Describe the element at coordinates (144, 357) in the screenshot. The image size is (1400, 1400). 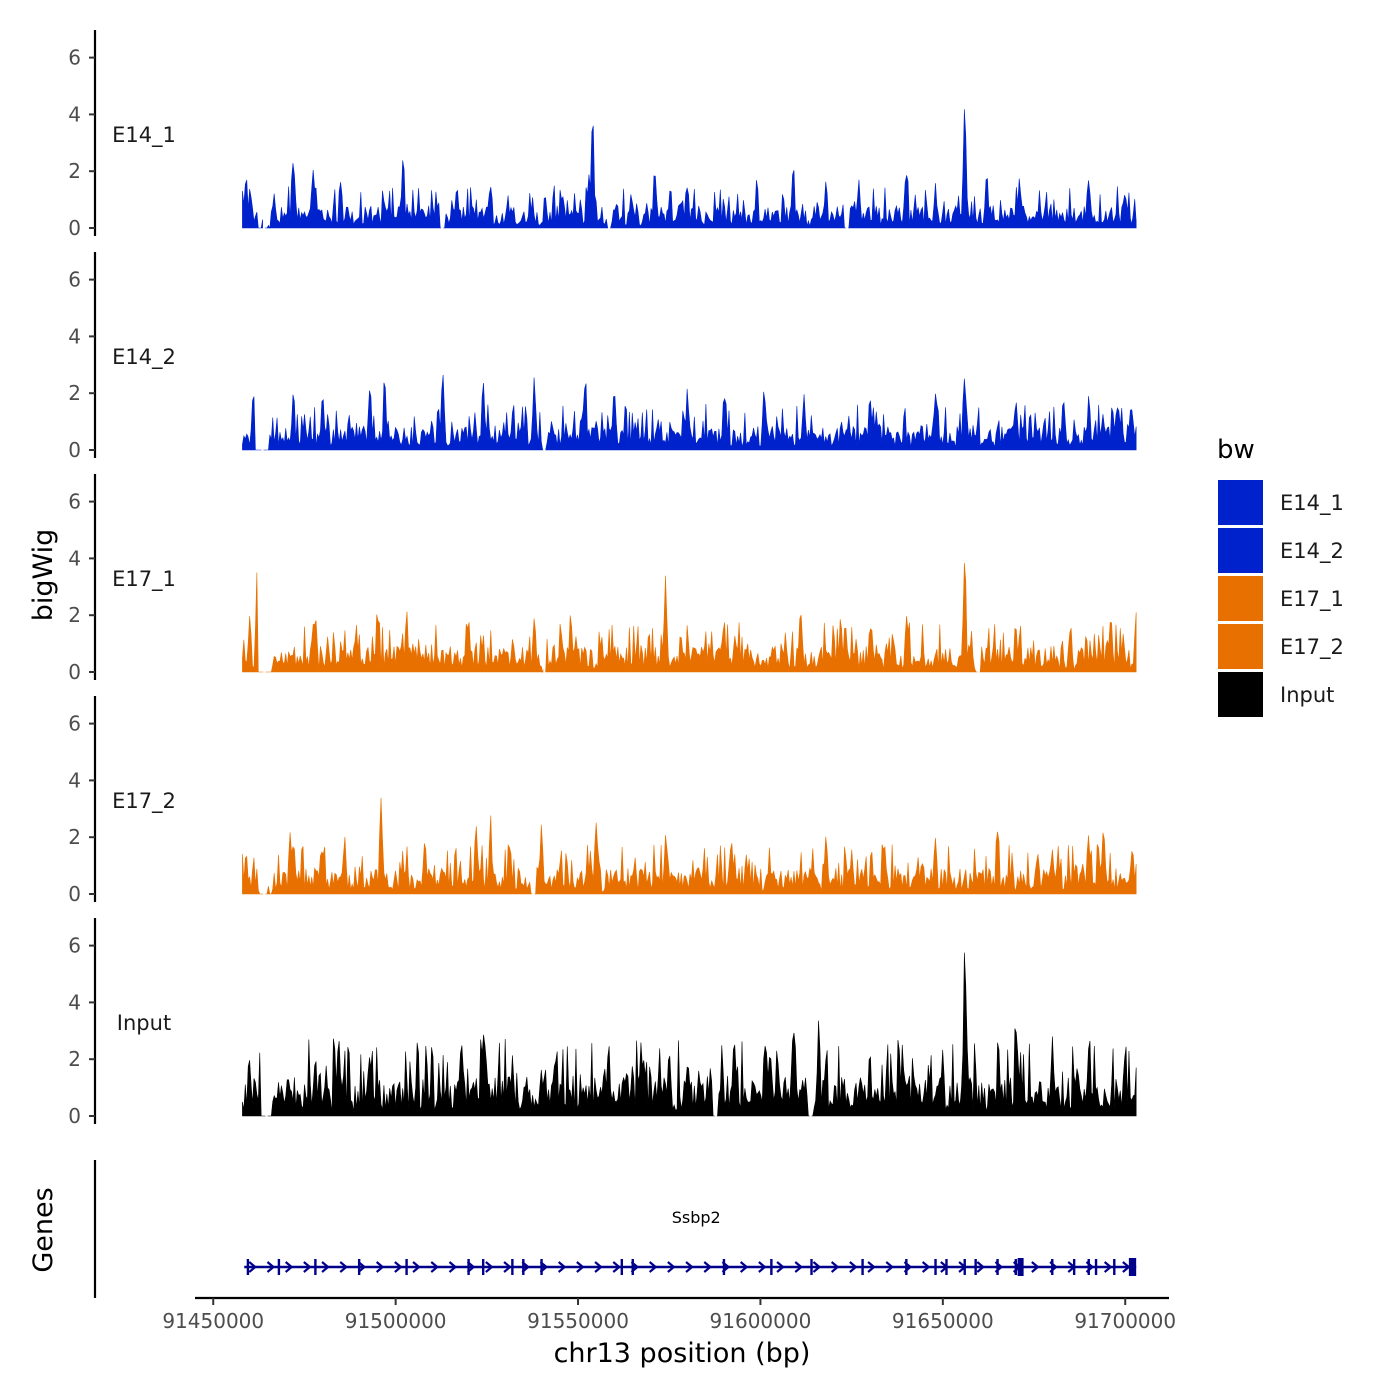
I see `track-label-E14_2: E14_2` at that location.